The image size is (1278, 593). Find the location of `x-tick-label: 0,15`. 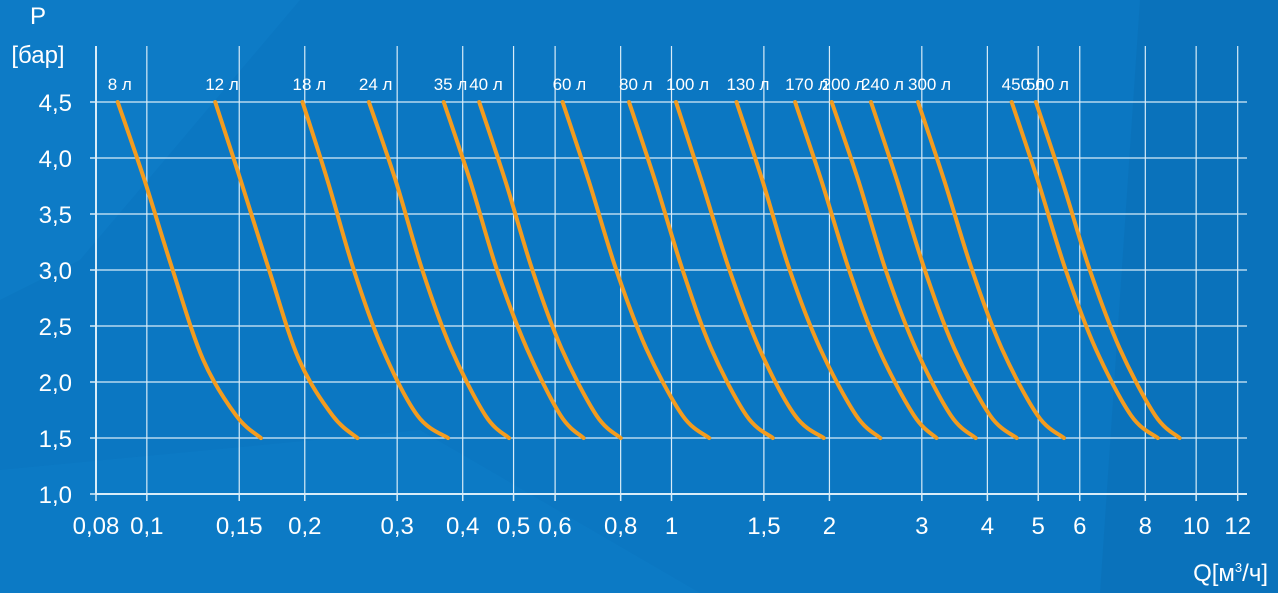

x-tick-label: 0,15 is located at coordinates (239, 526).